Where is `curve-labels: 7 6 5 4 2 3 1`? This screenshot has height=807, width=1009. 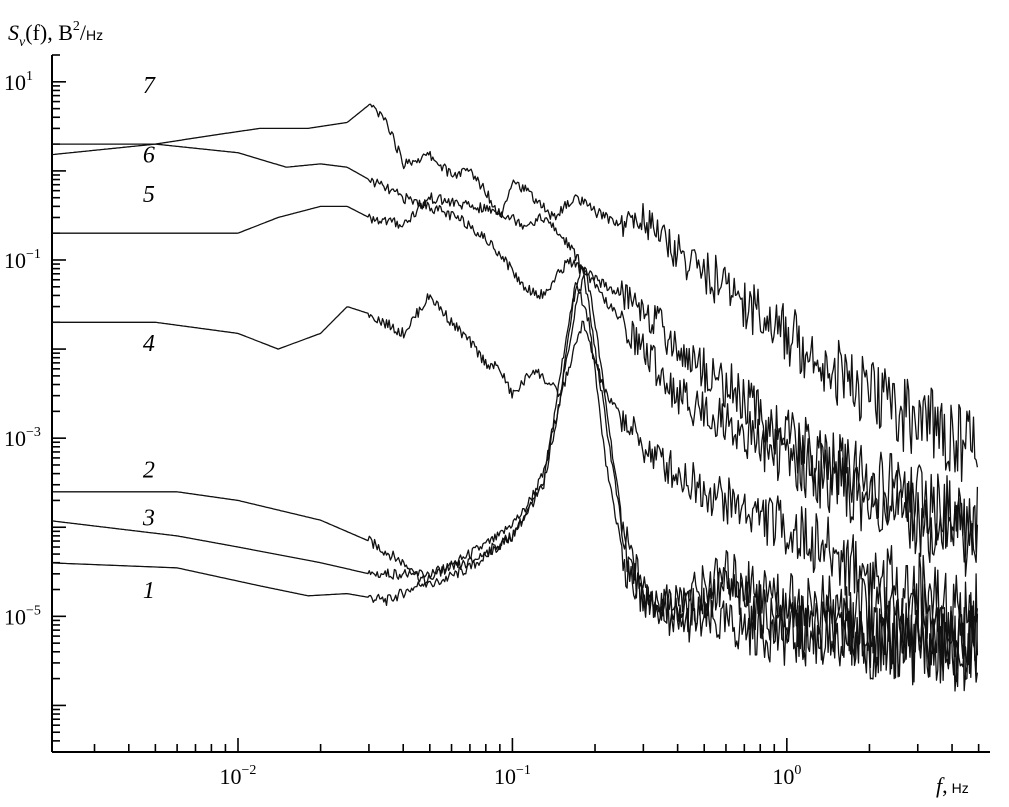
curve-labels: 7 6 5 4 2 3 1 is located at coordinates (149, 338).